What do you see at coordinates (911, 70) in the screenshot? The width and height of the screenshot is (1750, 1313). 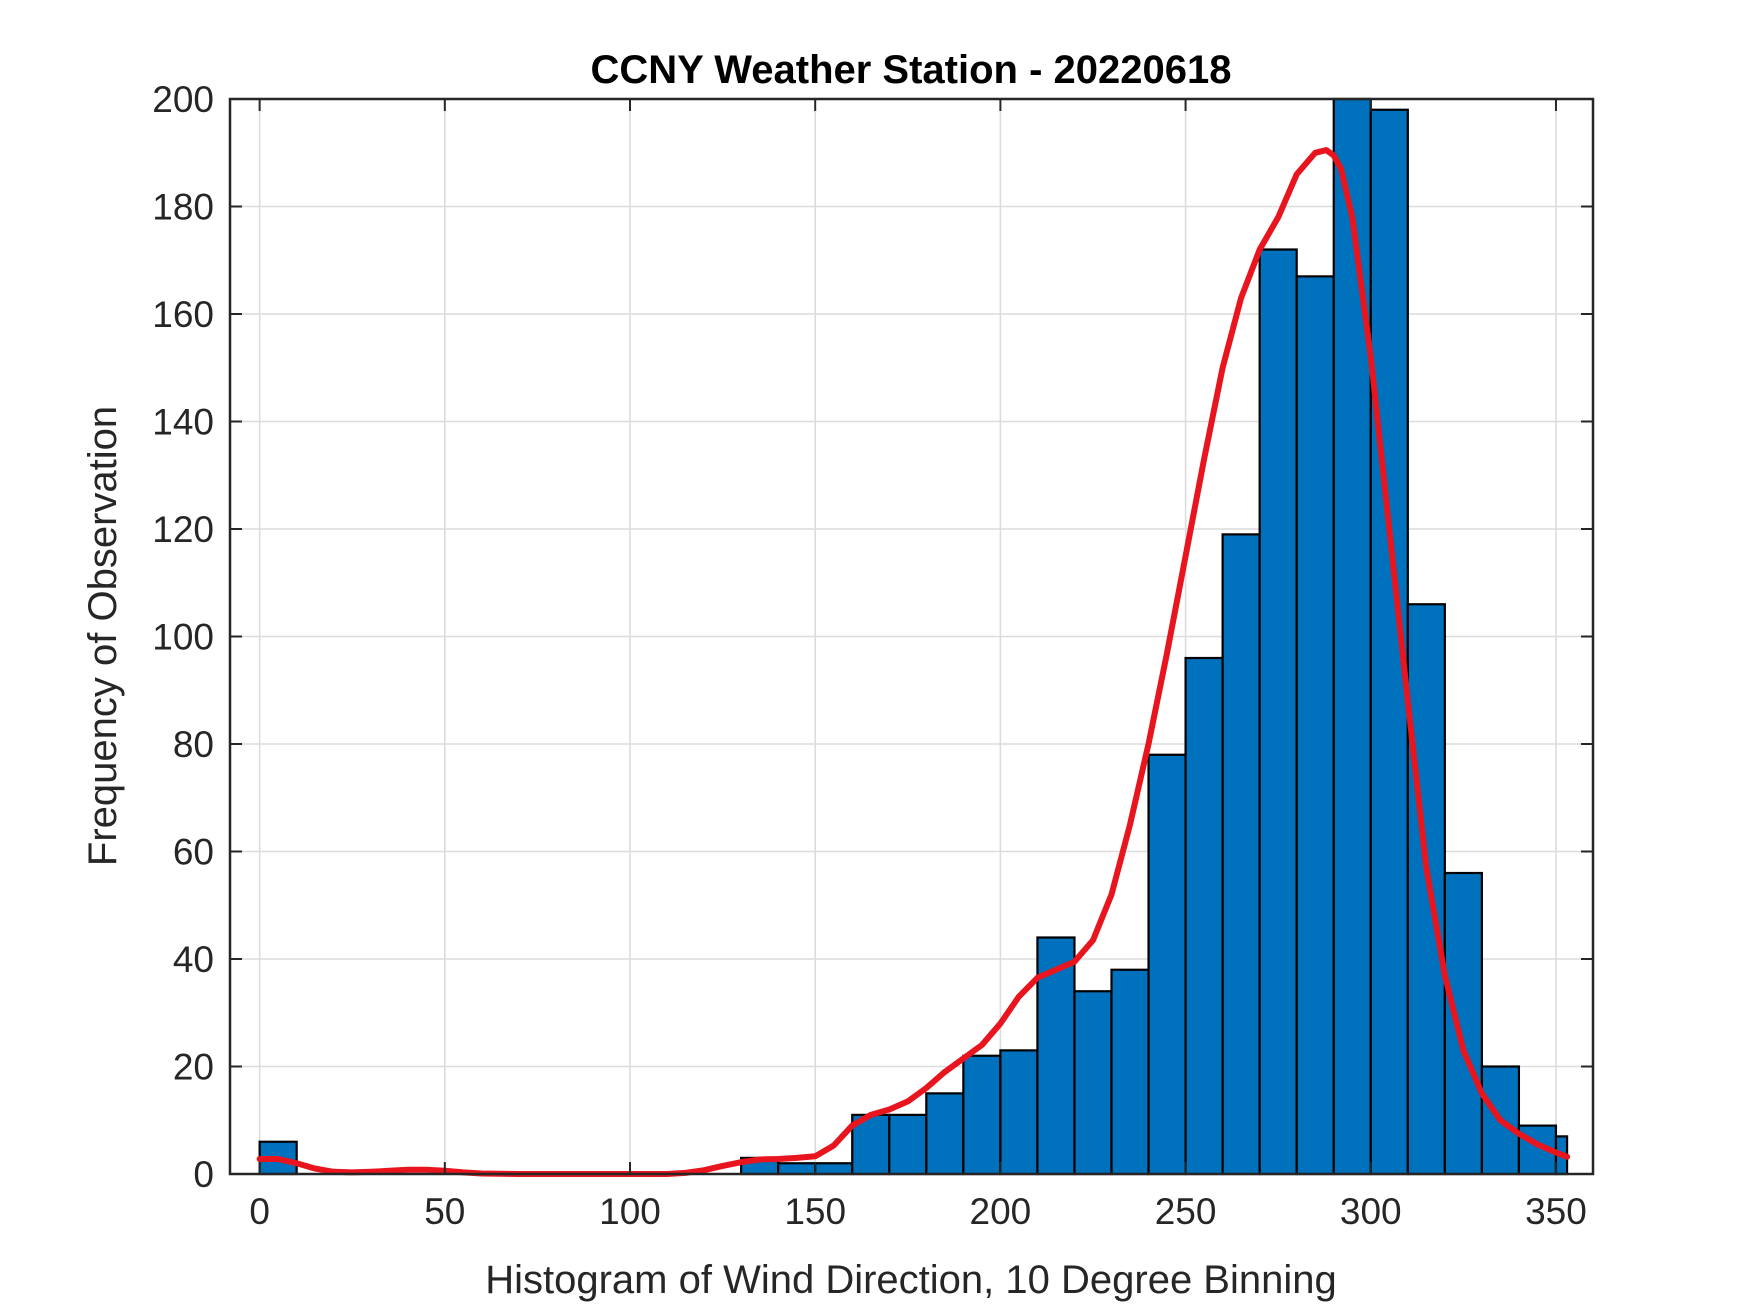 I see `chart-title: CCNY Weather Station - 20220618` at bounding box center [911, 70].